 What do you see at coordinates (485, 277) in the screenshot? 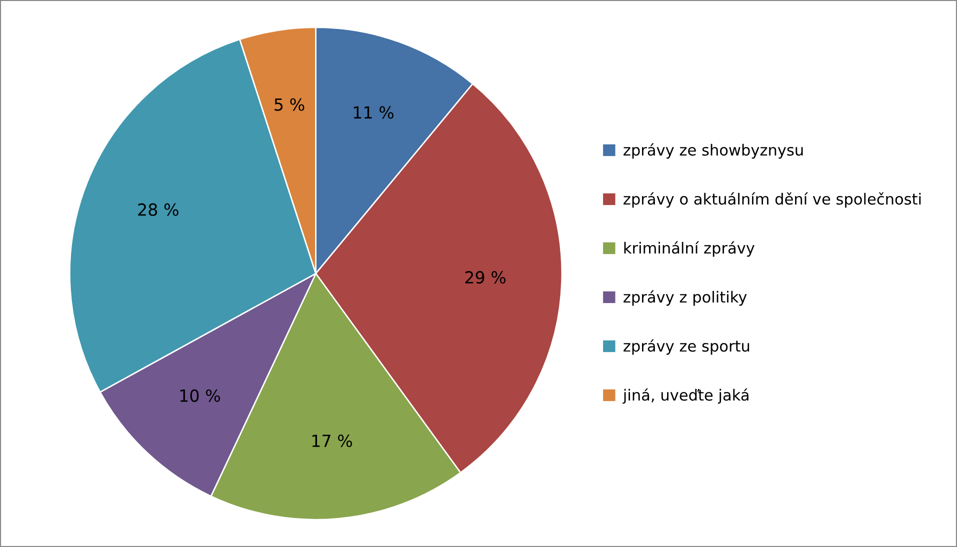
I see `data-label: 29 %` at bounding box center [485, 277].